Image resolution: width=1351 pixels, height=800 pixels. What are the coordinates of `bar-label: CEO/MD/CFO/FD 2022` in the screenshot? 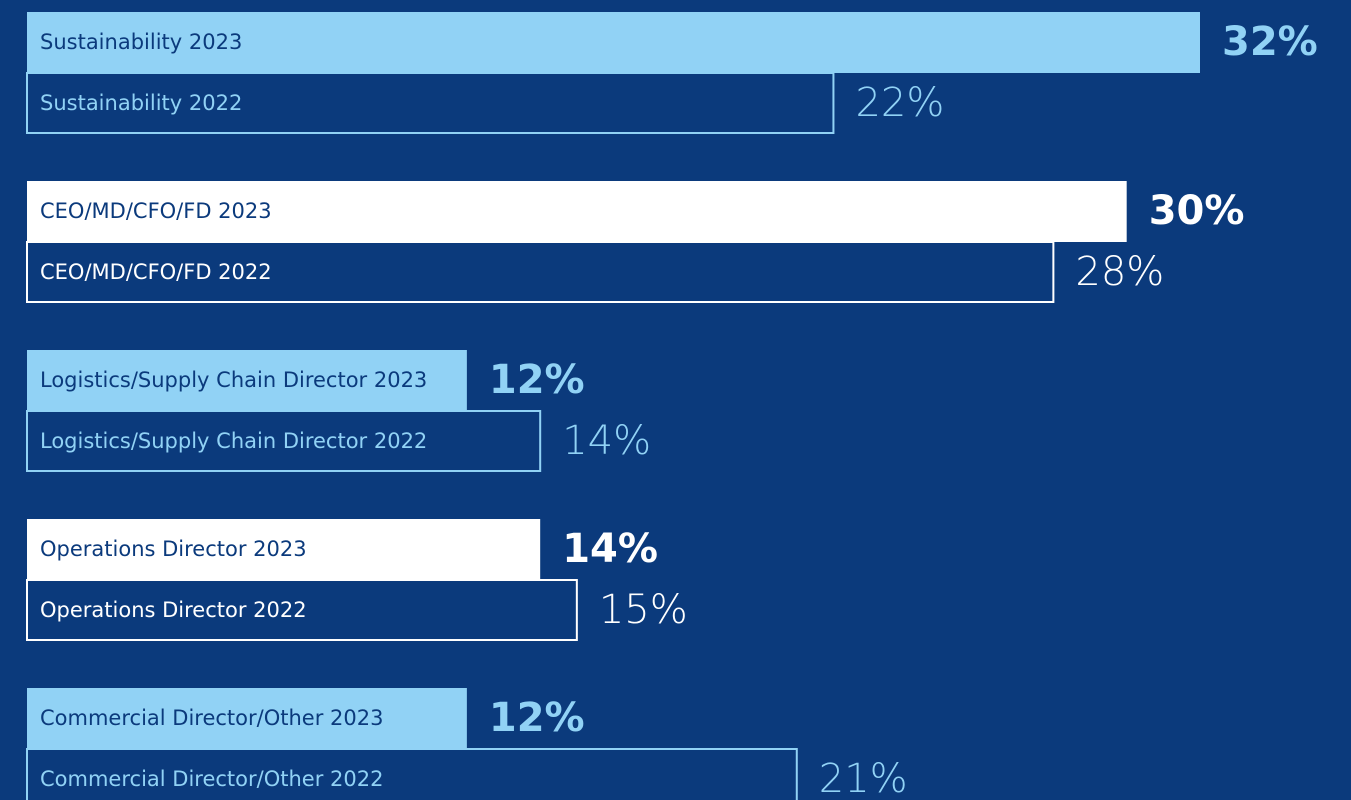 It's located at (156, 272).